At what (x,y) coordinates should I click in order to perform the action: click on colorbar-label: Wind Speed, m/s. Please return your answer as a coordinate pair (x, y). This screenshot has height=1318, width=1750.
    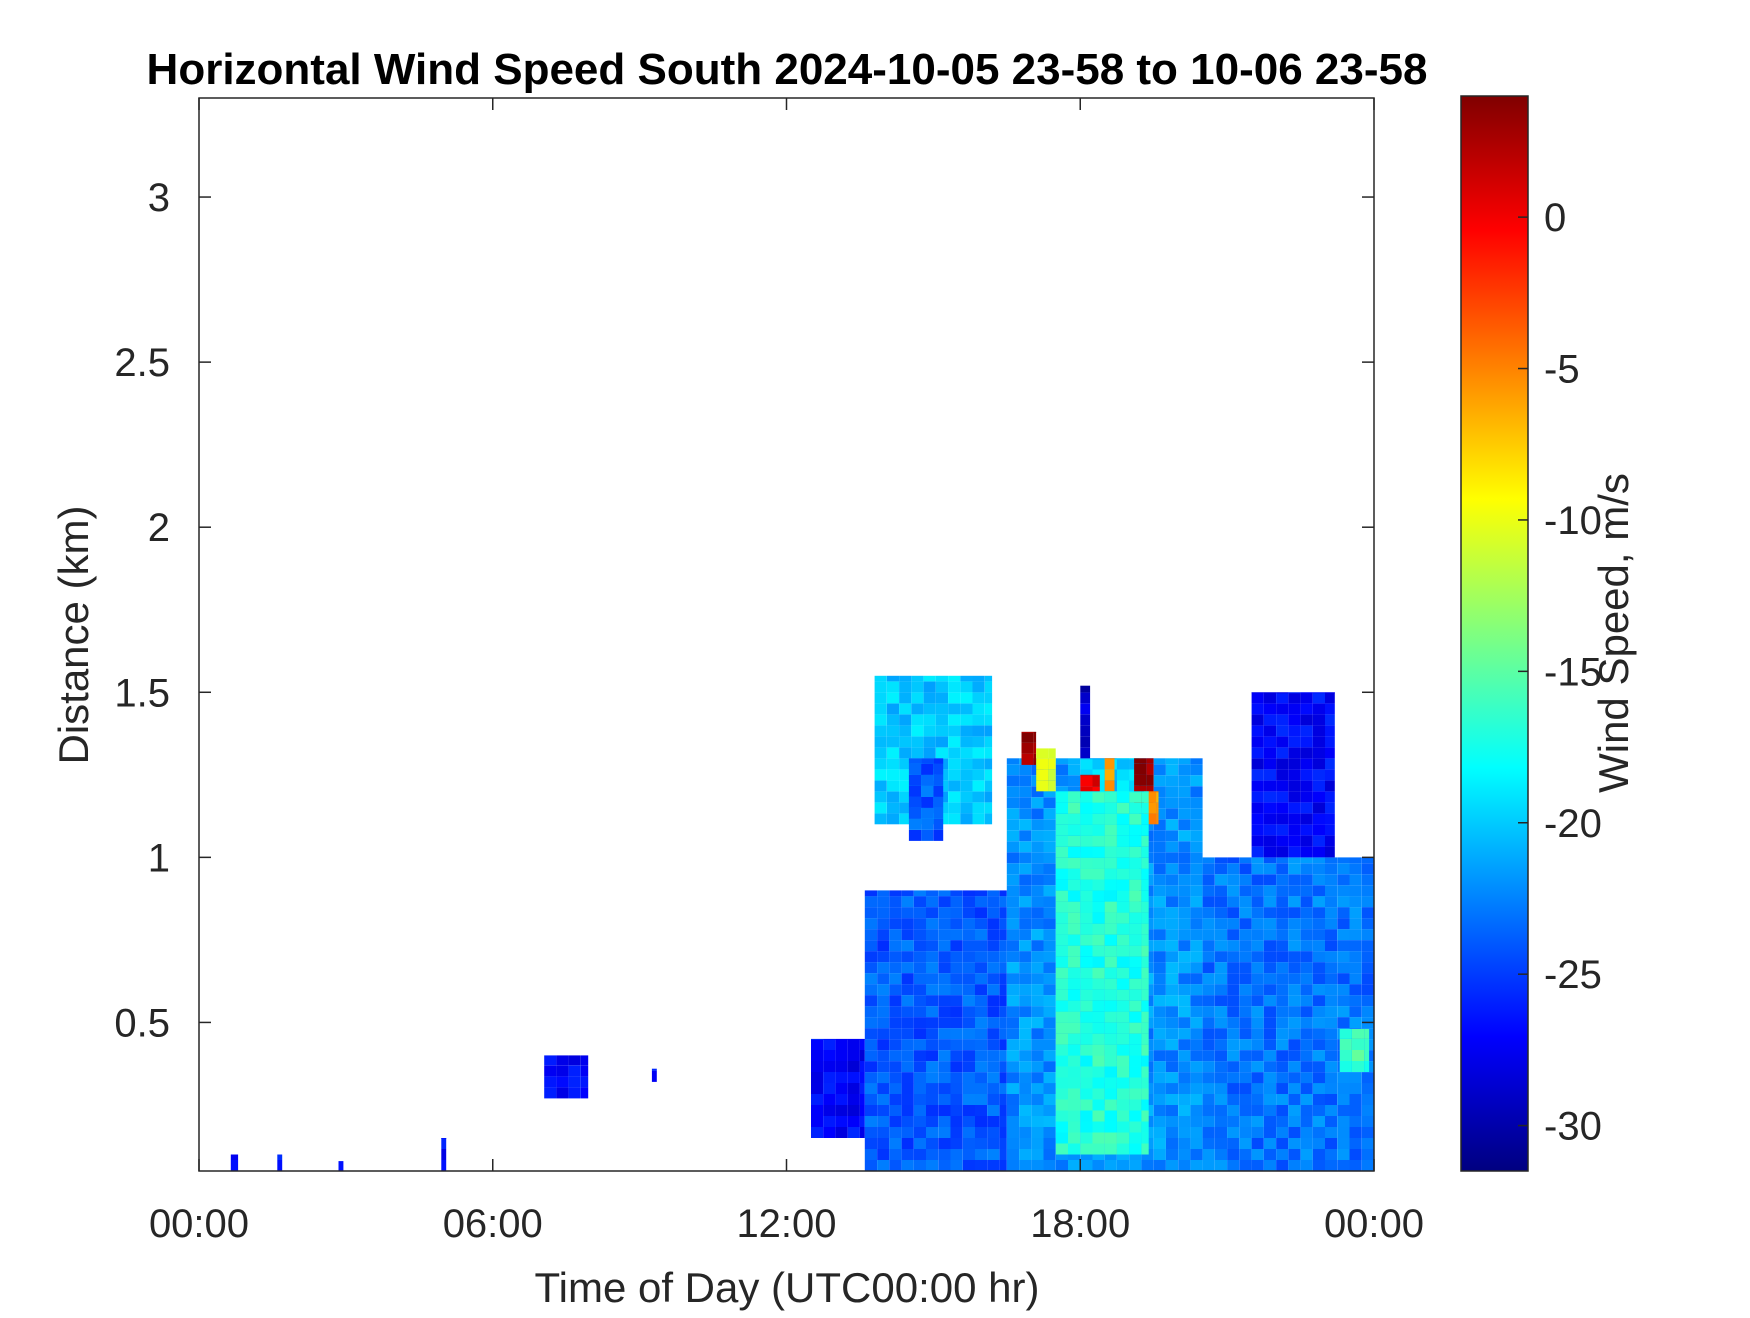
    Looking at the image, I should click on (1613, 633).